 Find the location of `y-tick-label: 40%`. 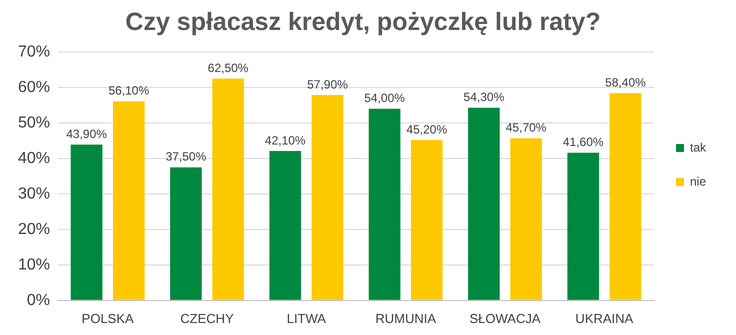

y-tick-label: 40% is located at coordinates (34, 158).